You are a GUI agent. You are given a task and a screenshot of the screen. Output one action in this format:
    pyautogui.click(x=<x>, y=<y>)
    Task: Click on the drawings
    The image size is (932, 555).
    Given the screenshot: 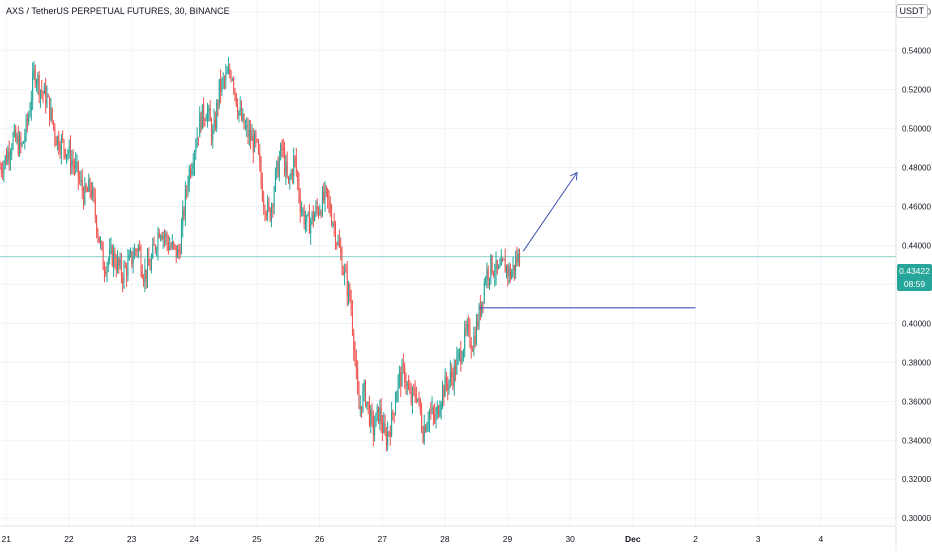 What is the action you would take?
    pyautogui.click(x=587, y=241)
    